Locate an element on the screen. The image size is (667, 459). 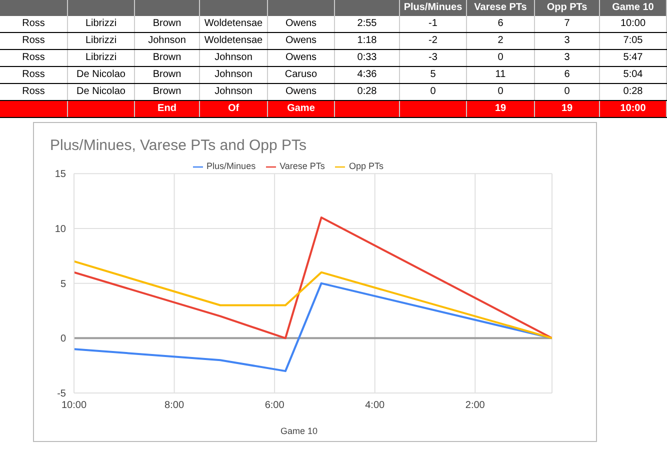
text: 5:04 is located at coordinates (633, 74).